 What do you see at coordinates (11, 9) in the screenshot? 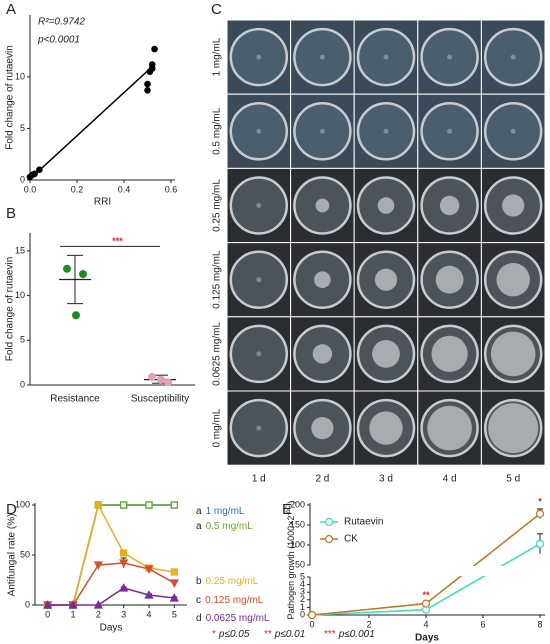
I see `panel-letter: A` at bounding box center [11, 9].